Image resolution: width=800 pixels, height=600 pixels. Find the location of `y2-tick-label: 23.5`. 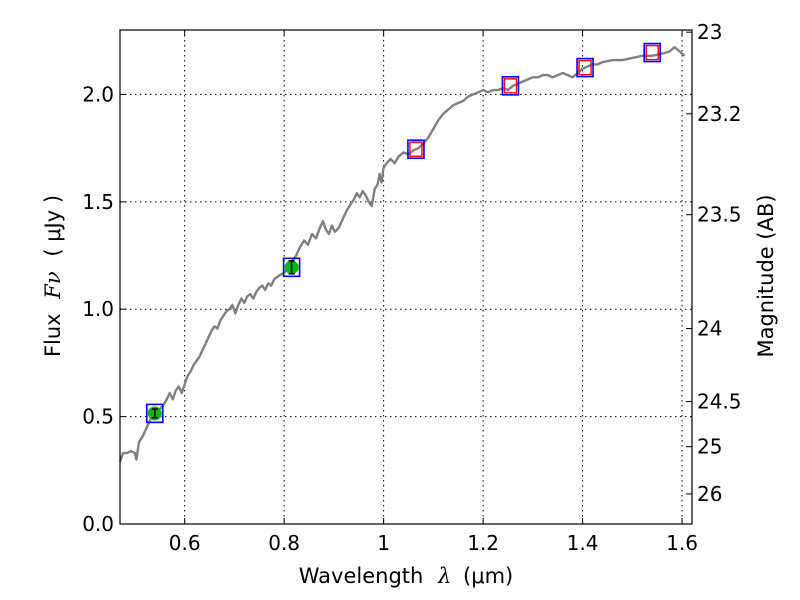

y2-tick-label: 23.5 is located at coordinates (719, 215).